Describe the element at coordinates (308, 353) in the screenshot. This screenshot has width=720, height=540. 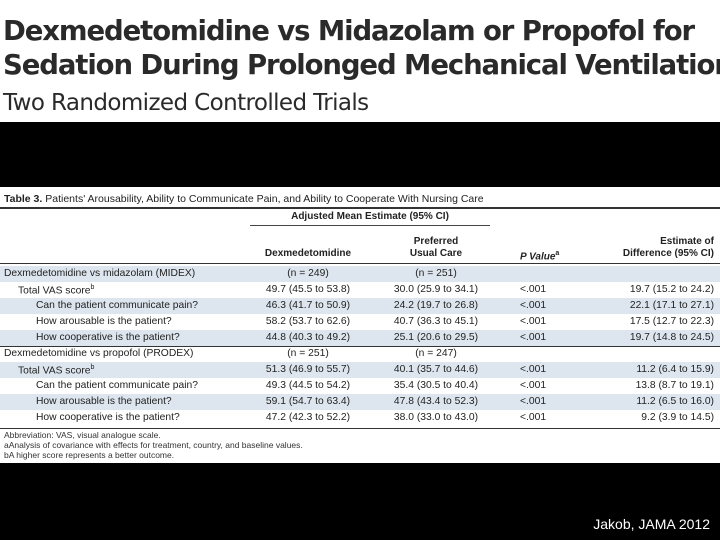
I see `cell-dexmedetomidine: (n = 251)` at that location.